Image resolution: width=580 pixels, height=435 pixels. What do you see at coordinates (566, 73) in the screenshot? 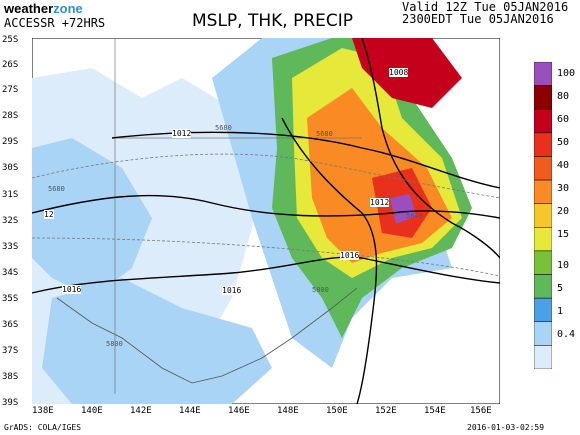
I see `colorbar-label: 100` at bounding box center [566, 73].